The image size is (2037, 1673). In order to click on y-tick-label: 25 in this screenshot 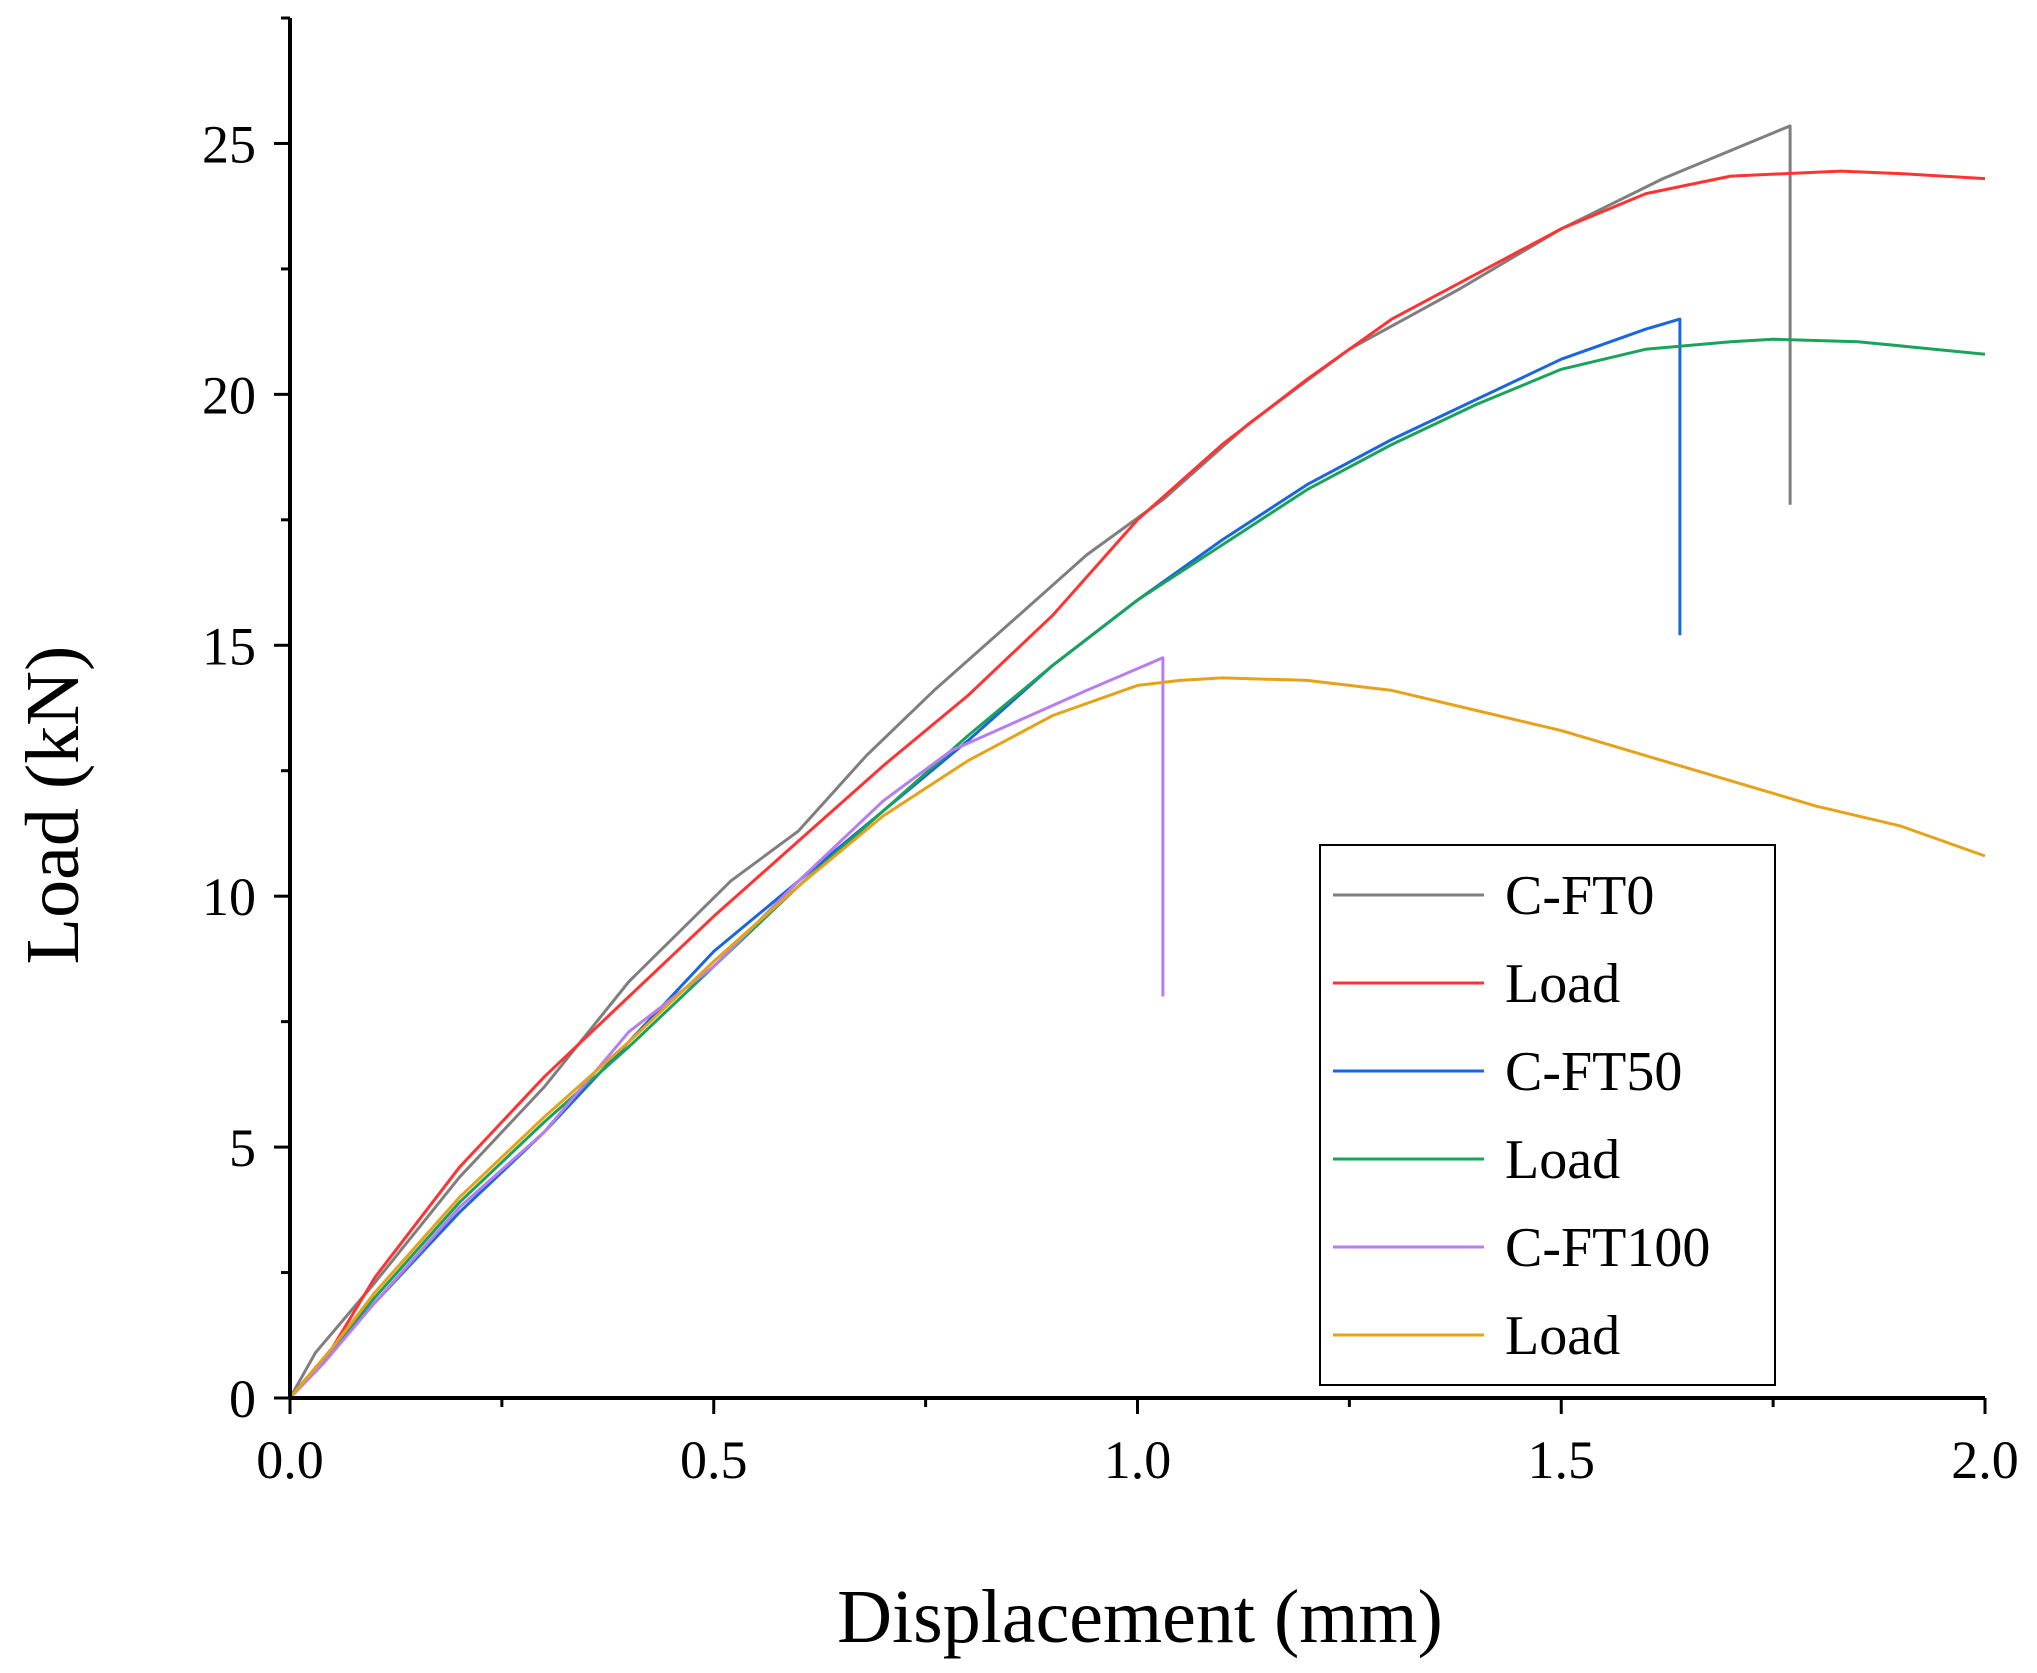, I will do `click(229, 144)`.